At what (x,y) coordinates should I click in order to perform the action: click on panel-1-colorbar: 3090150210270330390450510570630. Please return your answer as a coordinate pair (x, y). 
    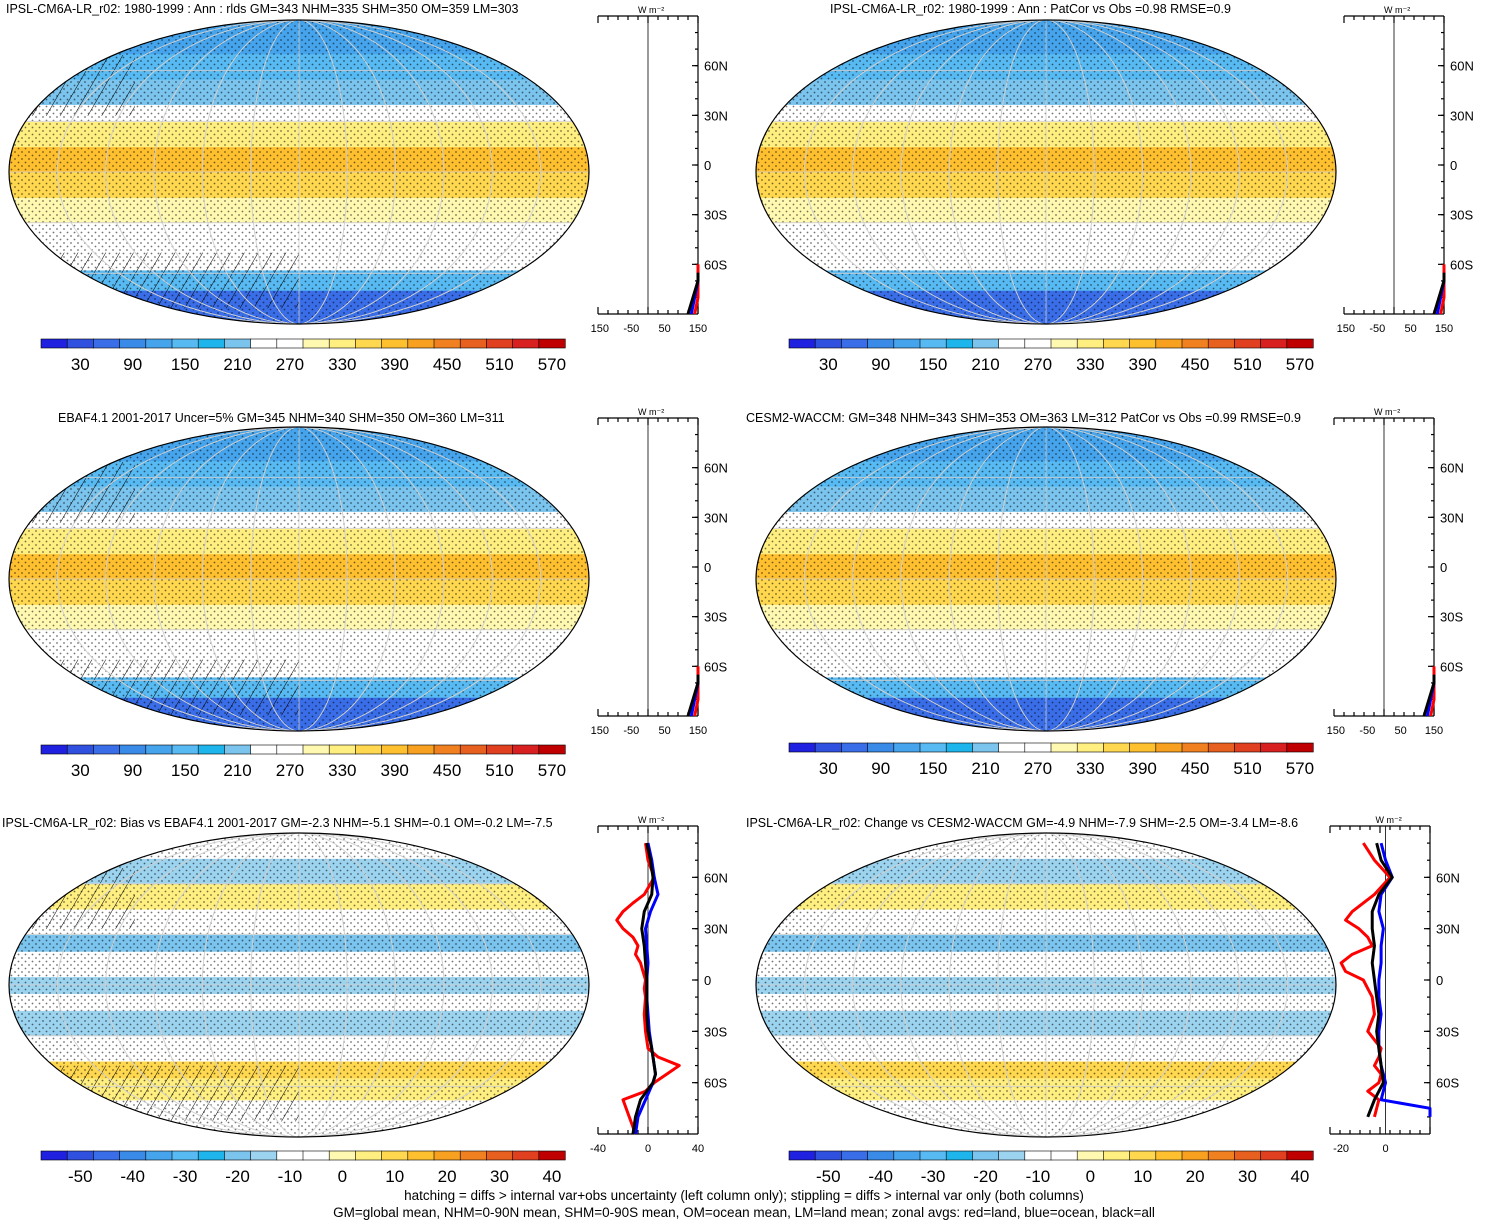
    Looking at the image, I should click on (303, 356).